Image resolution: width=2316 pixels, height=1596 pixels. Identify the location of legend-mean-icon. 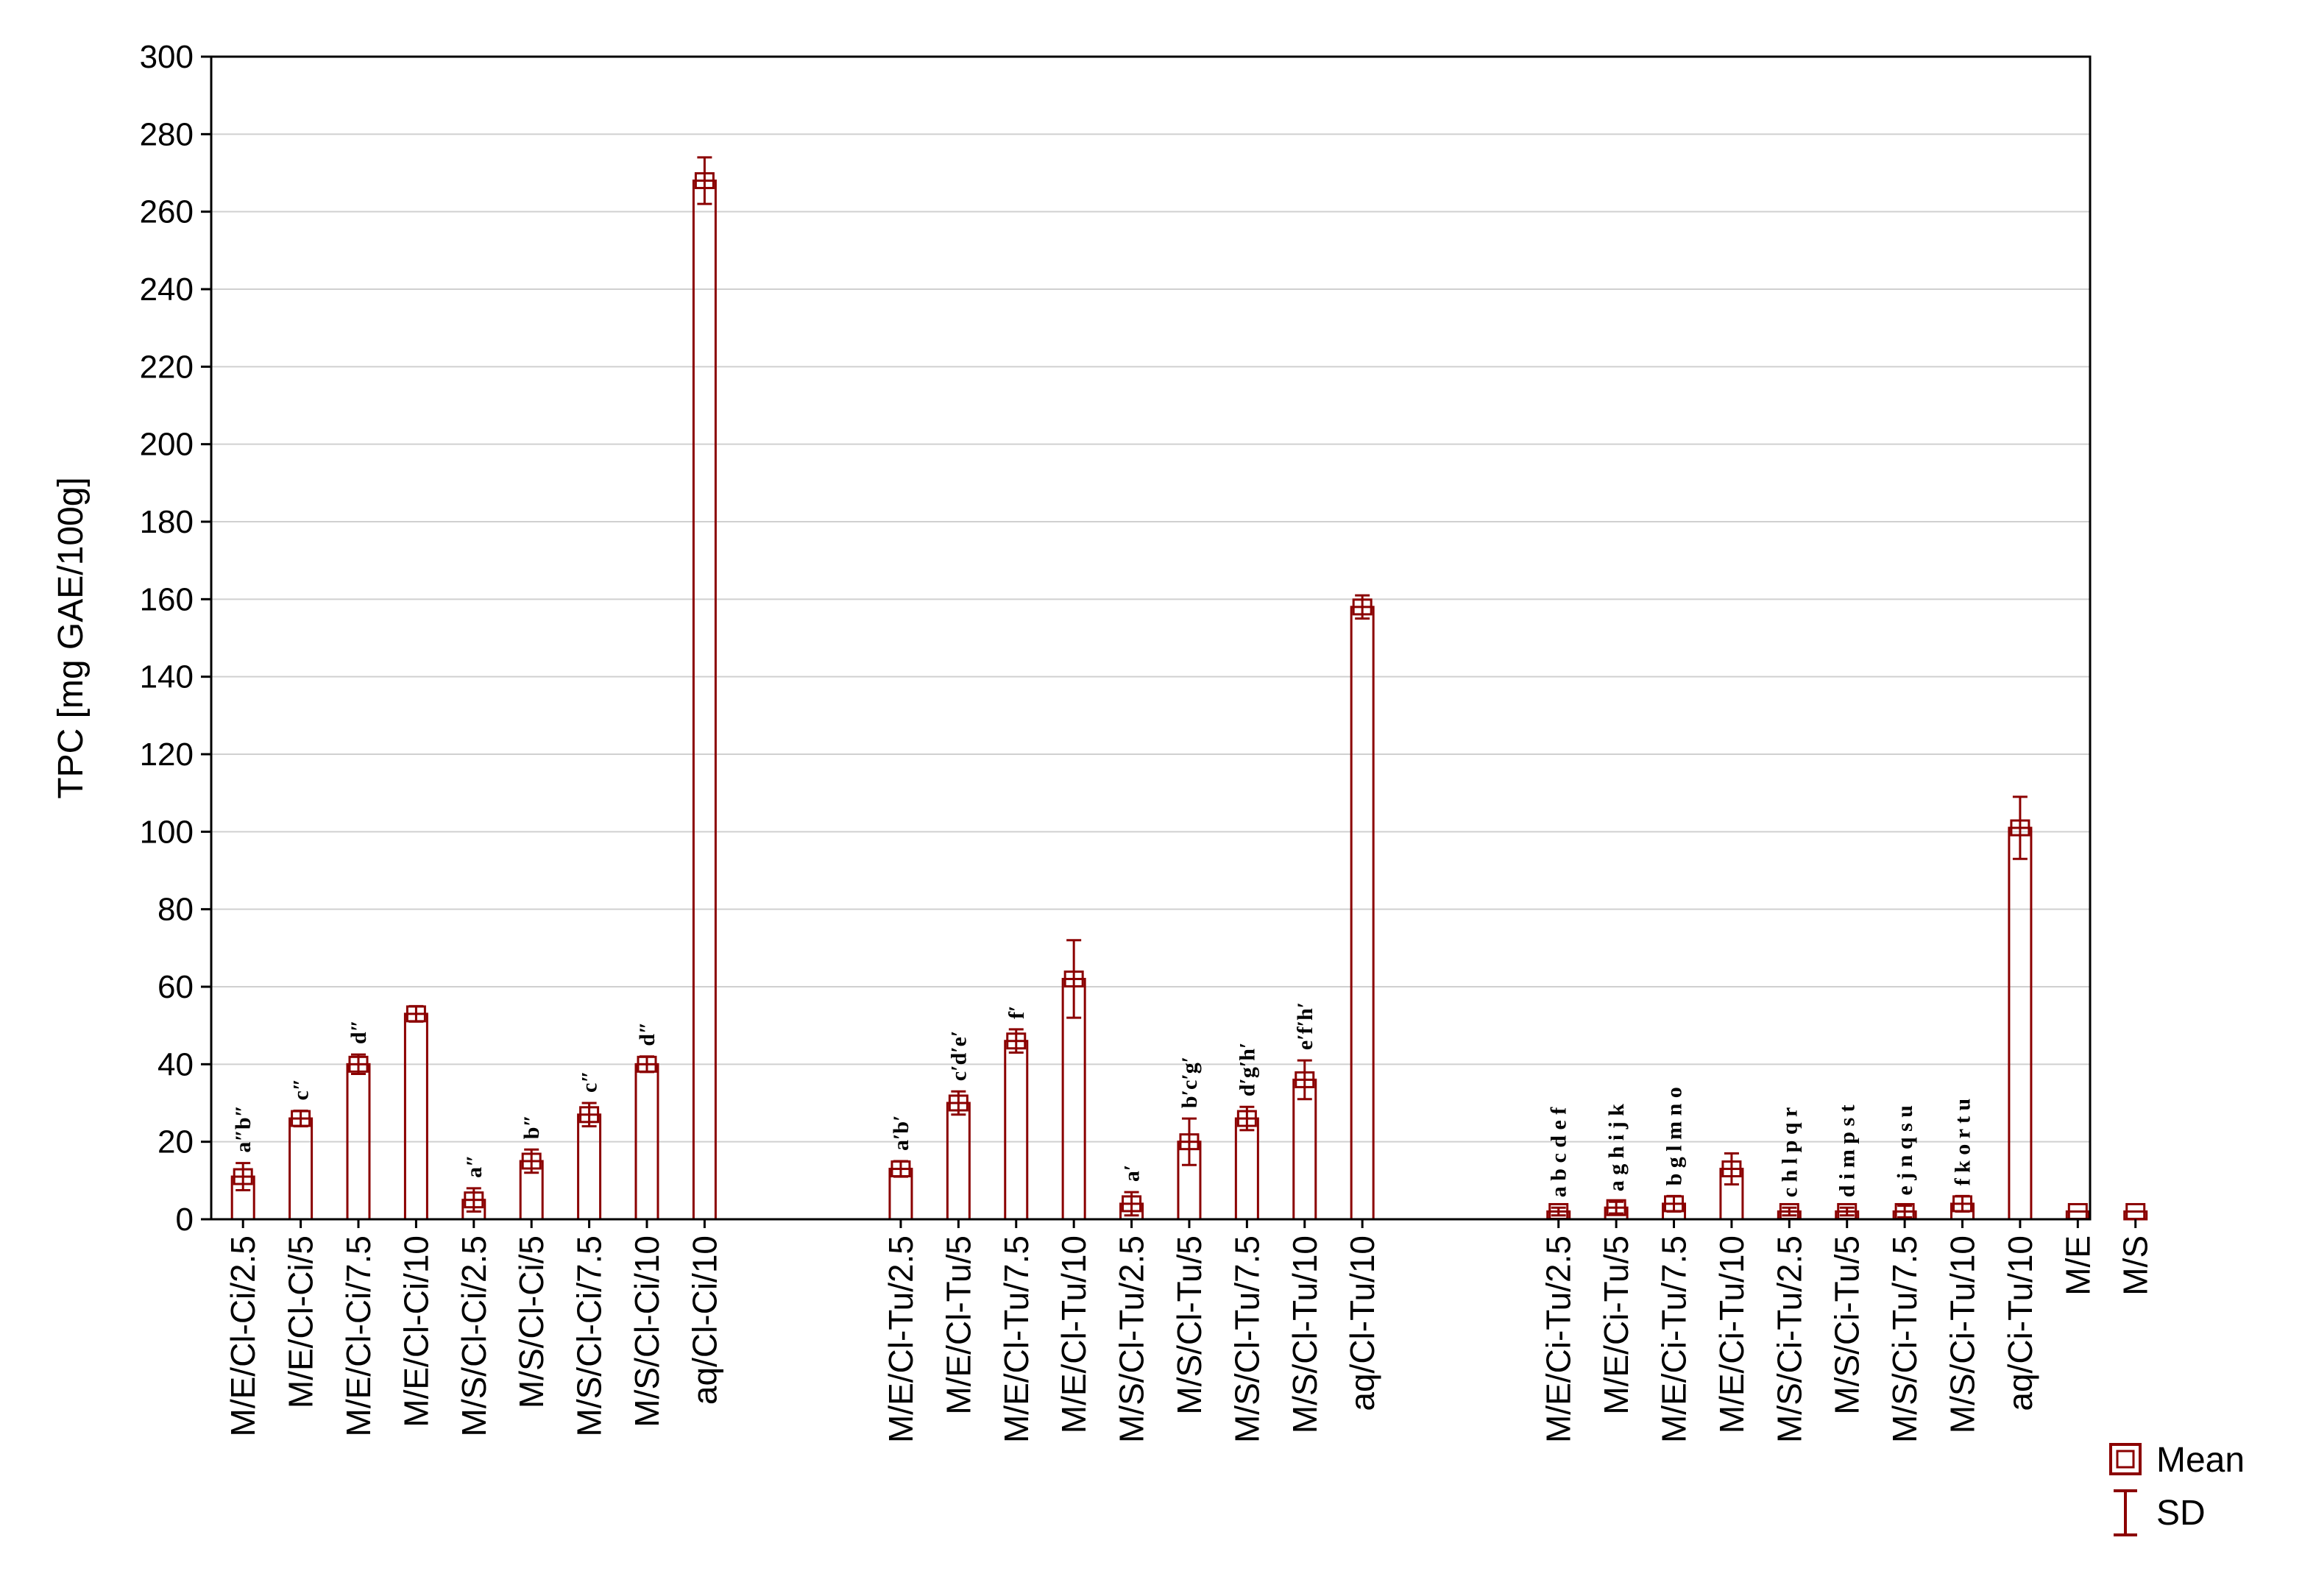
(2125, 1459).